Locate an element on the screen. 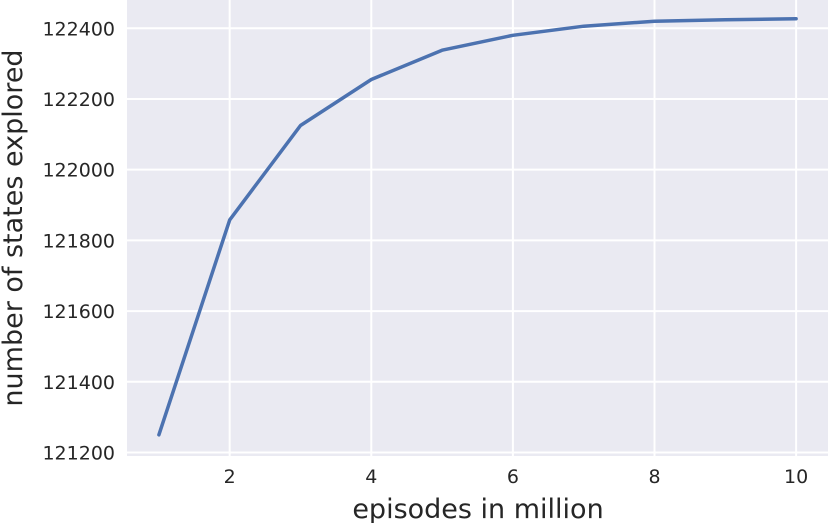 The width and height of the screenshot is (828, 523). y-axis-label: number of states explored is located at coordinates (14, 227).